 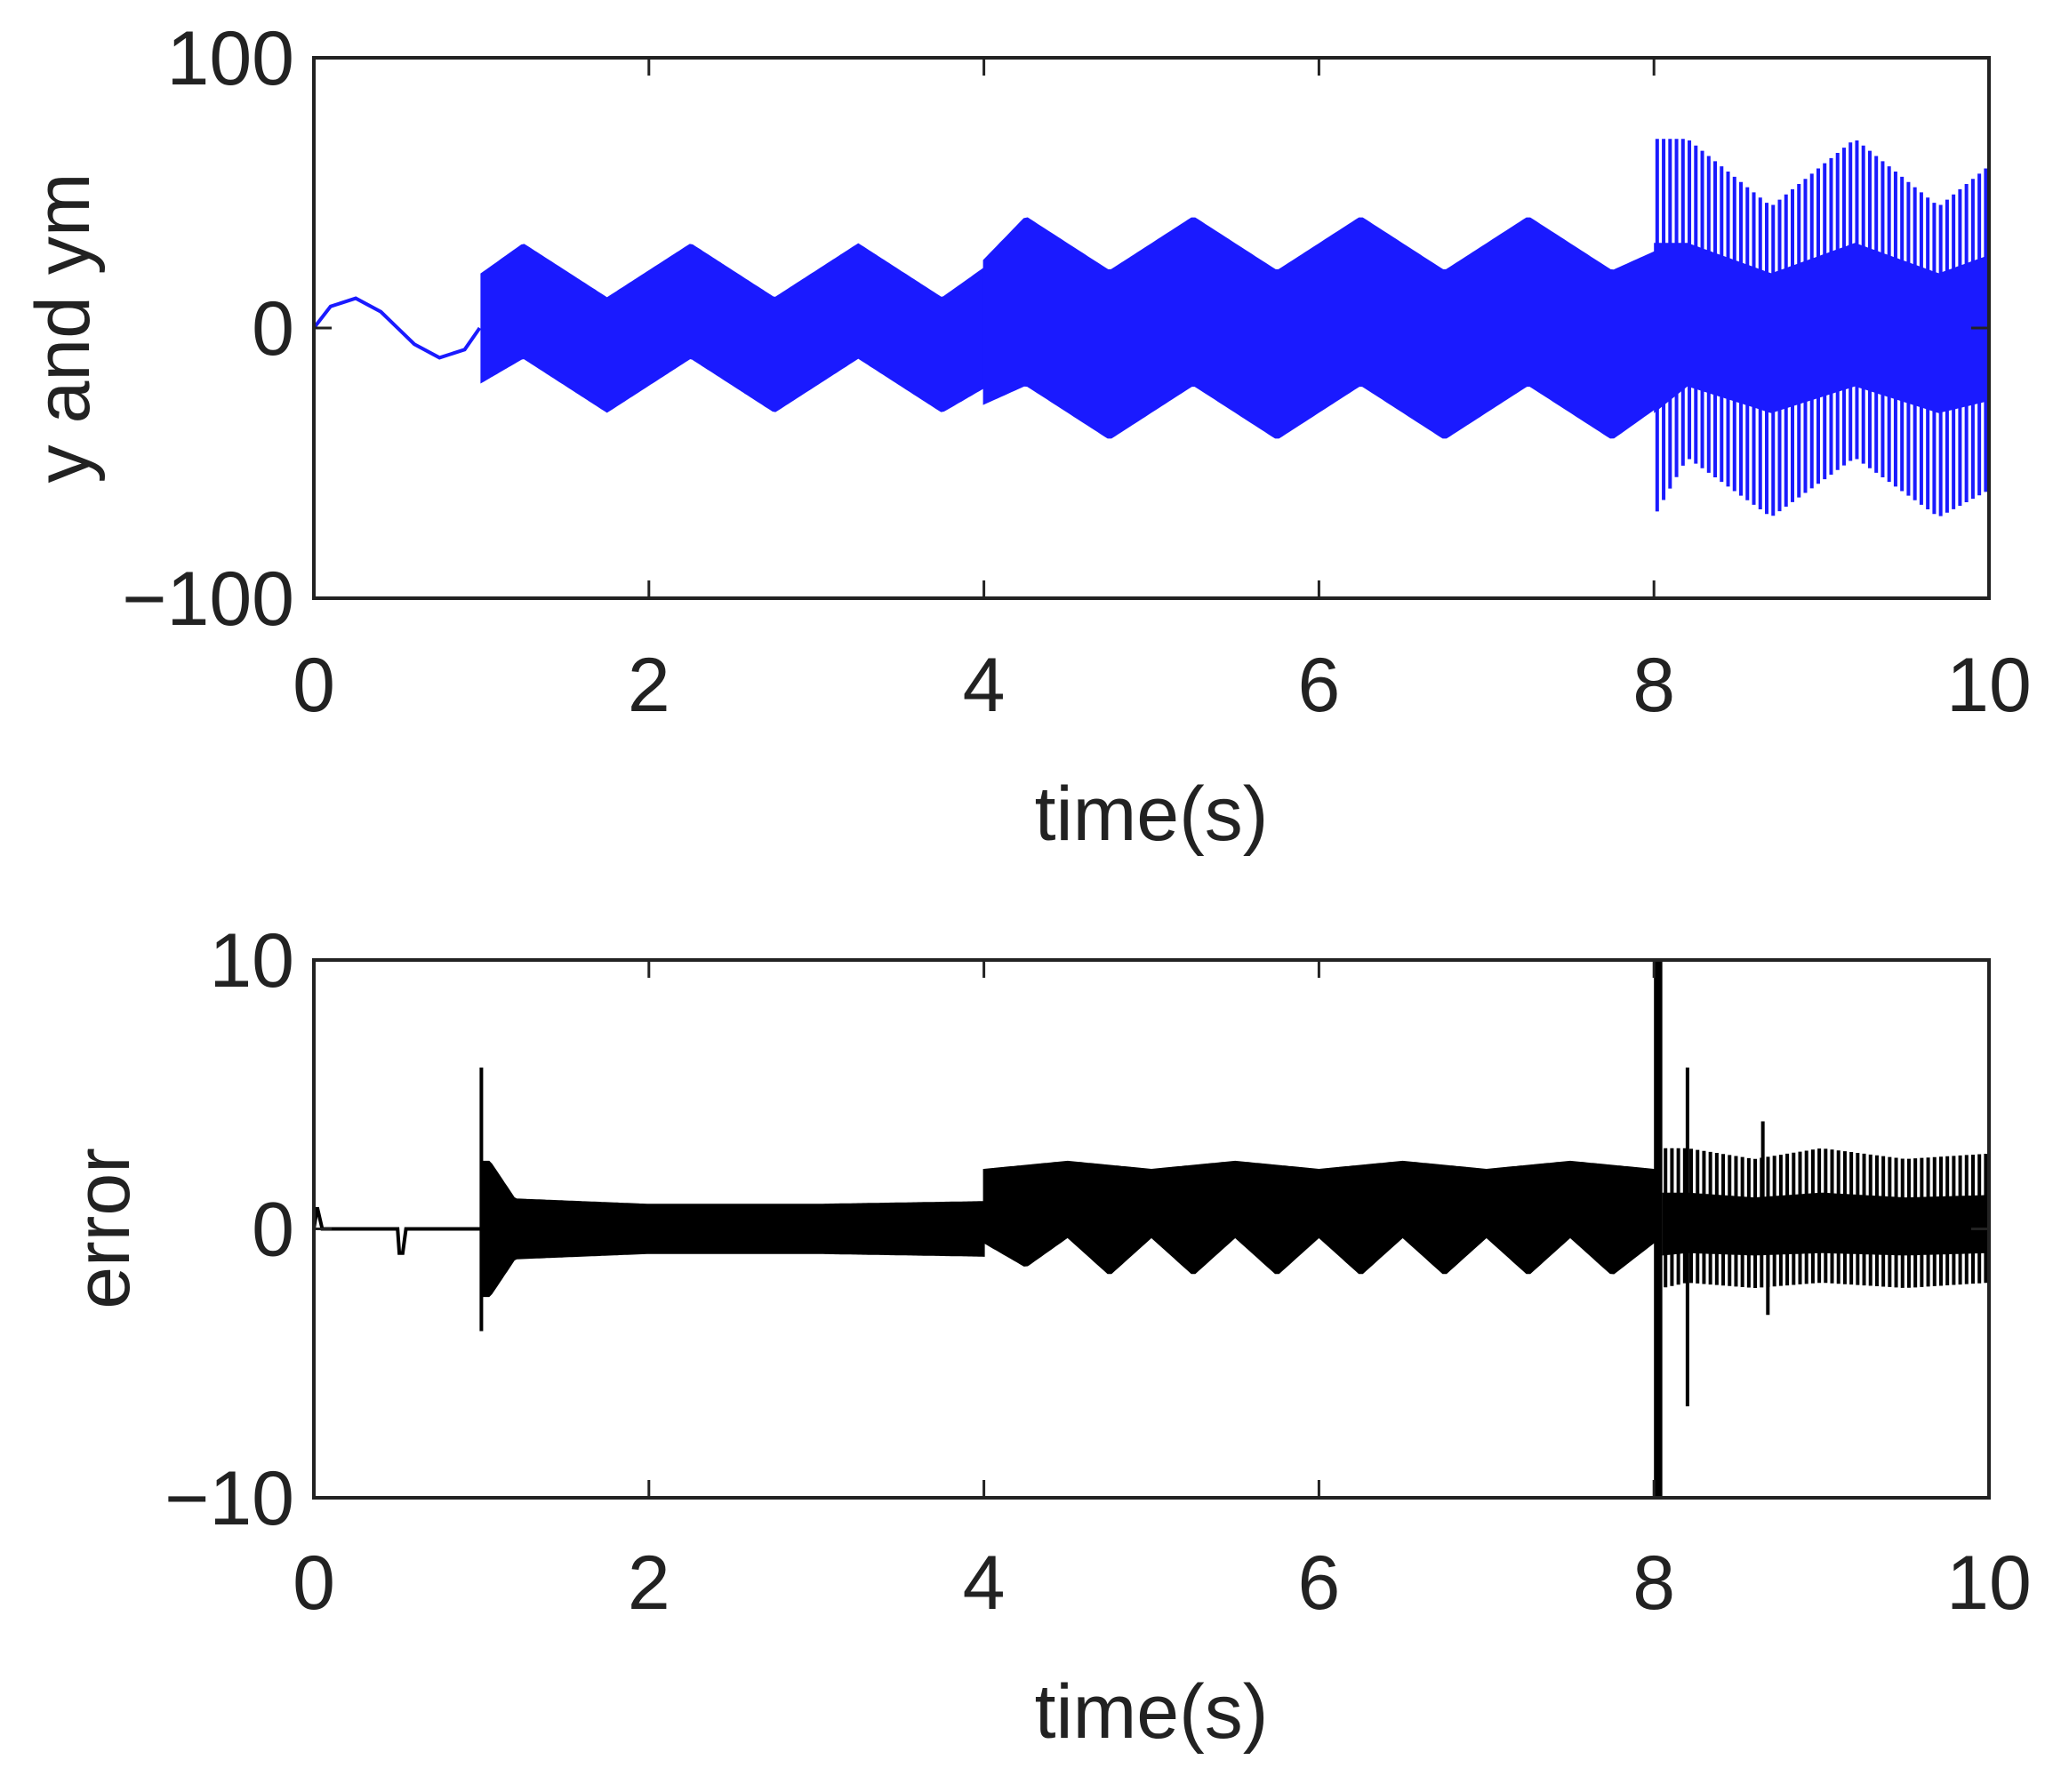 What do you see at coordinates (63, 328) in the screenshot?
I see `response-ylabel: y and ym` at bounding box center [63, 328].